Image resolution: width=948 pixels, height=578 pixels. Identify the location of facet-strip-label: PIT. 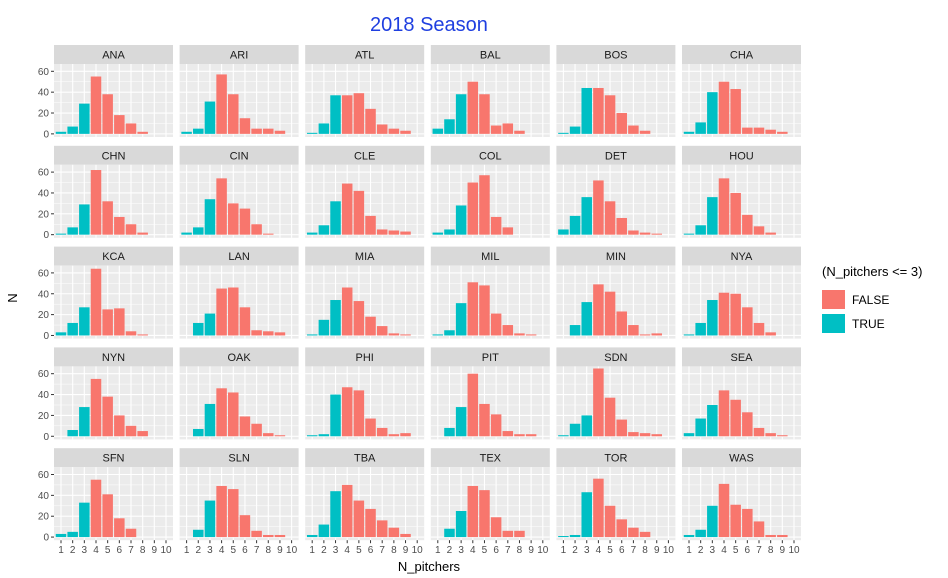
(490, 358).